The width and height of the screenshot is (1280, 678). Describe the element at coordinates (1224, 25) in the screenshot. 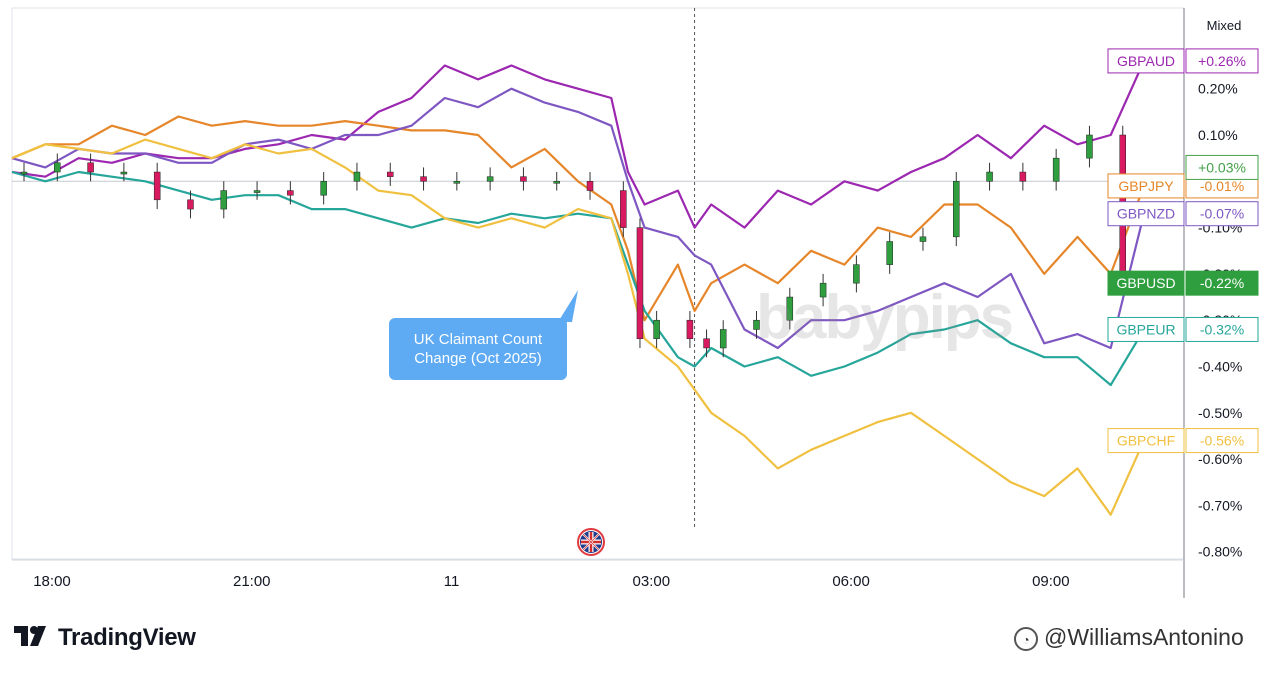

I see `scale-mode-label: Mixed` at that location.